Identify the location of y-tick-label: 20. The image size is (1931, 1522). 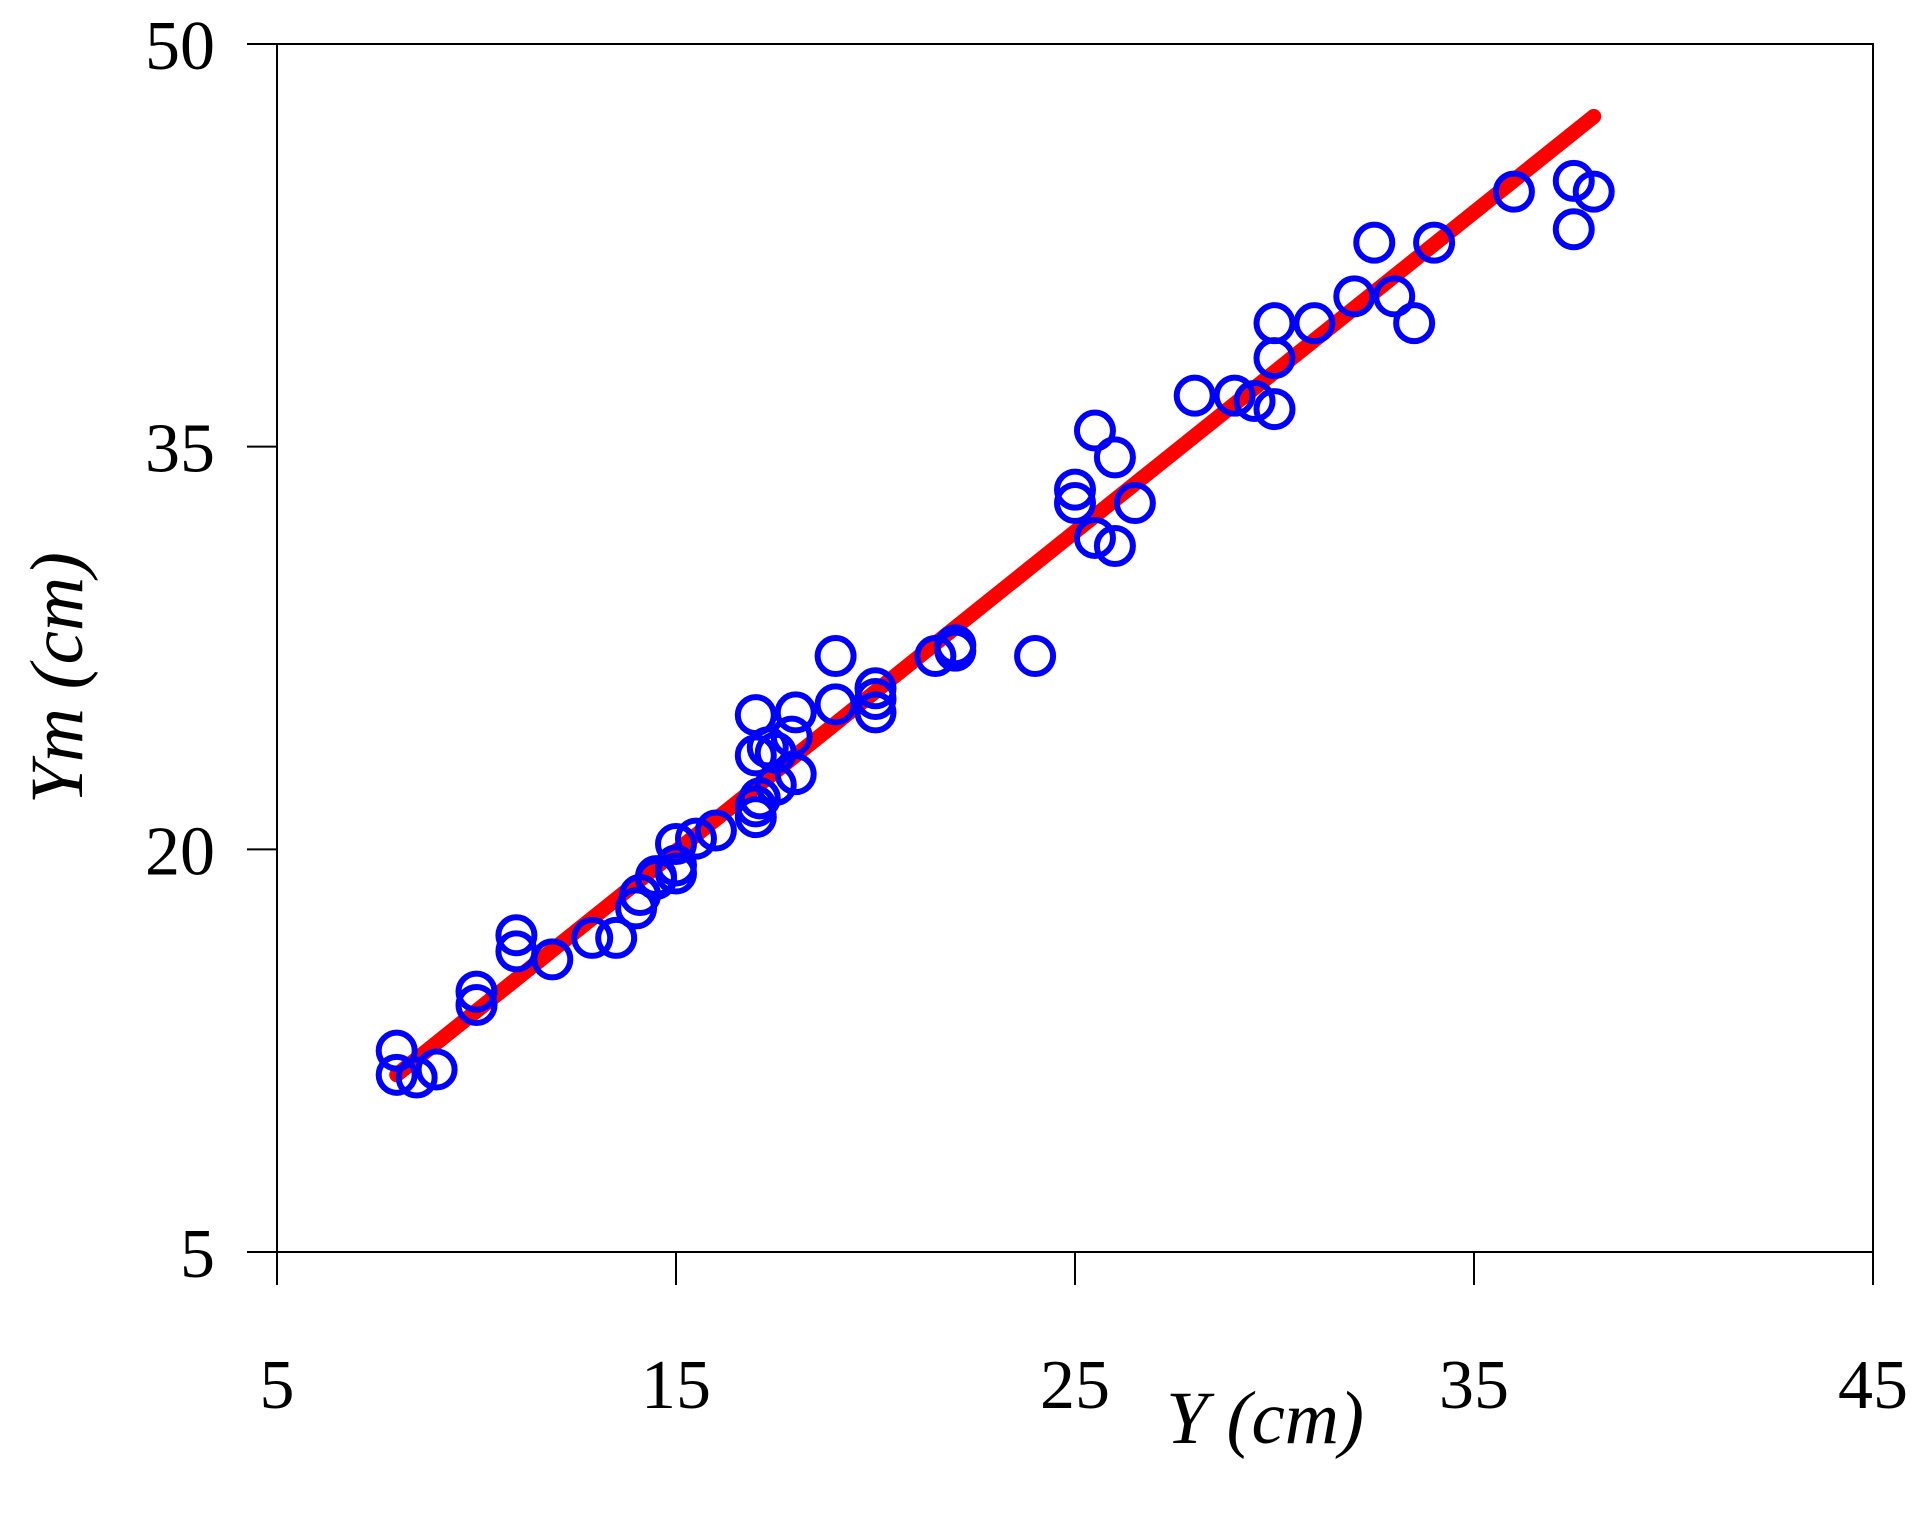
(180, 851).